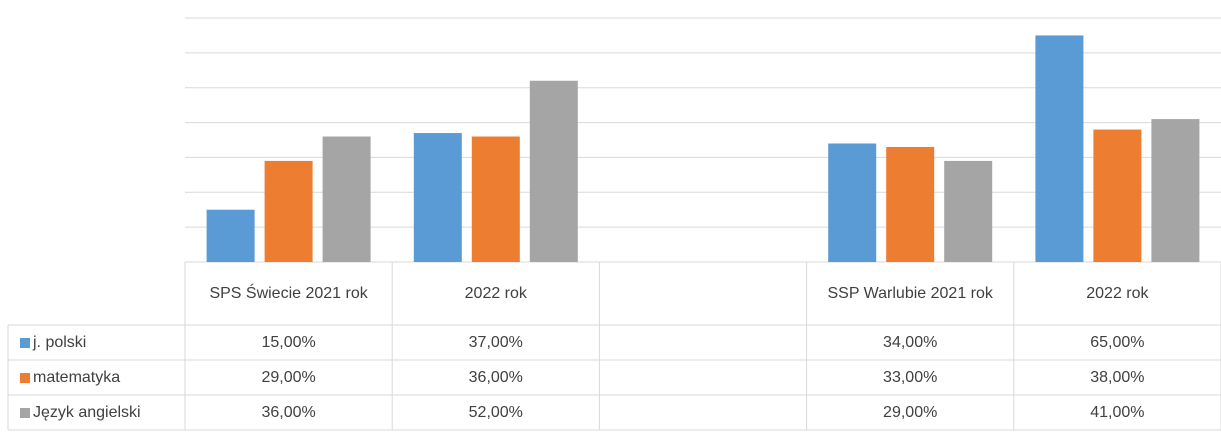 Image resolution: width=1221 pixels, height=437 pixels. I want to click on category-header: SSP Warlubie 2021 rok, so click(910, 293).